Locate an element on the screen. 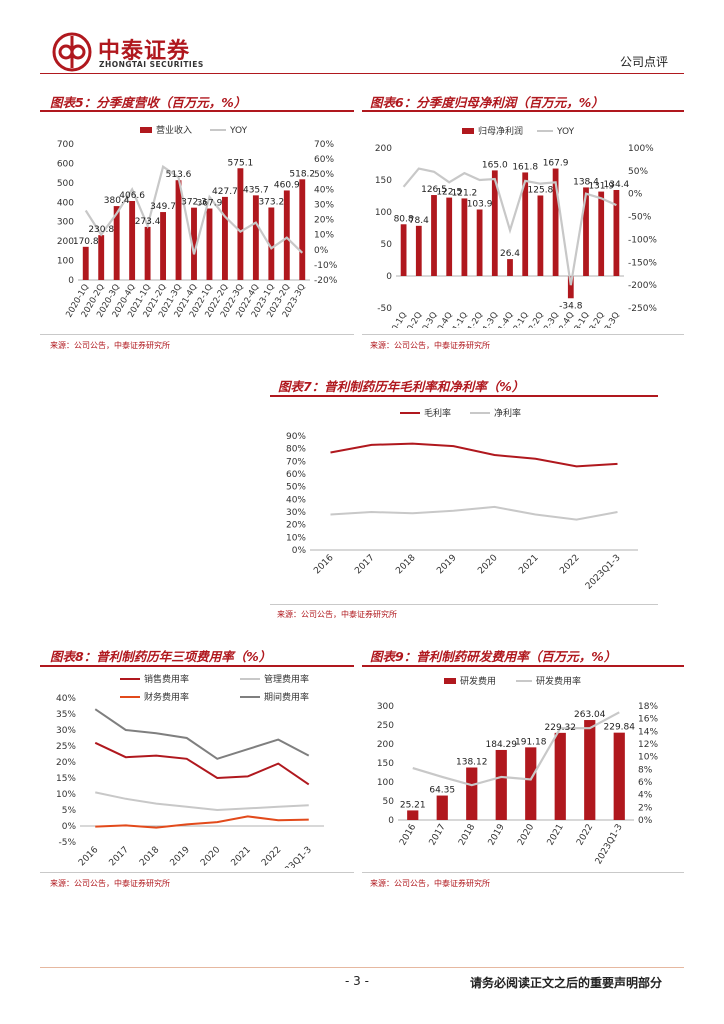  bar-data-label: 165.0 is located at coordinates (495, 165).